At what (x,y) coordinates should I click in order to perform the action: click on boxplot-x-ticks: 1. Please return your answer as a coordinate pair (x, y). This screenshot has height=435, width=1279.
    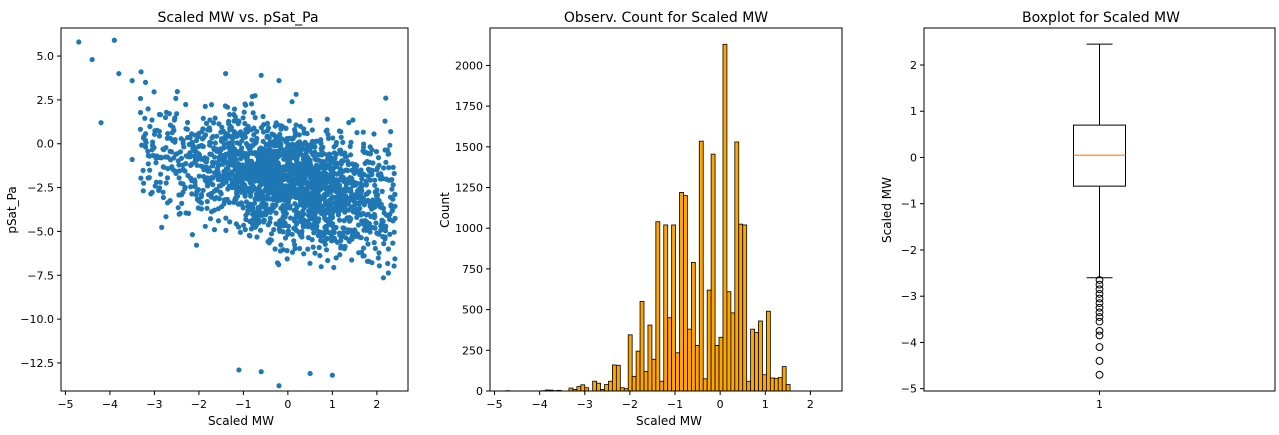
    Looking at the image, I should click on (1099, 401).